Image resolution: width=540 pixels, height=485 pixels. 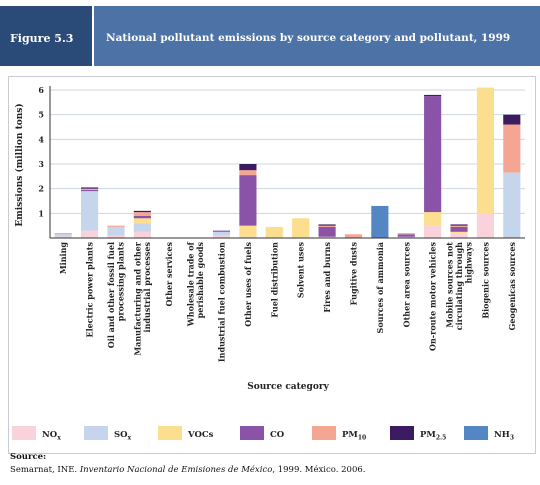 What do you see at coordinates (277, 435) in the screenshot?
I see `legend-label: CO` at bounding box center [277, 435].